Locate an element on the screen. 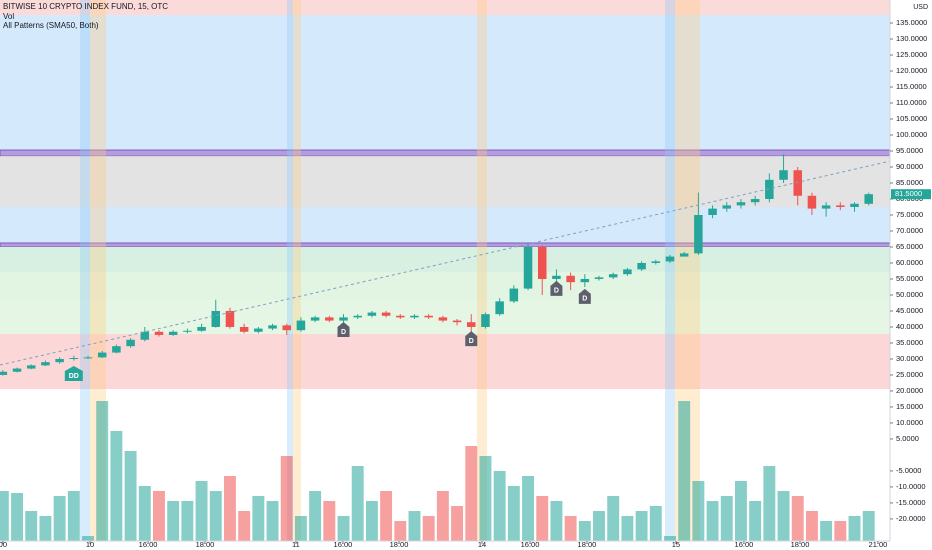 The height and width of the screenshot is (550, 932). y-tick-label: 20.0000 is located at coordinates (909, 390).